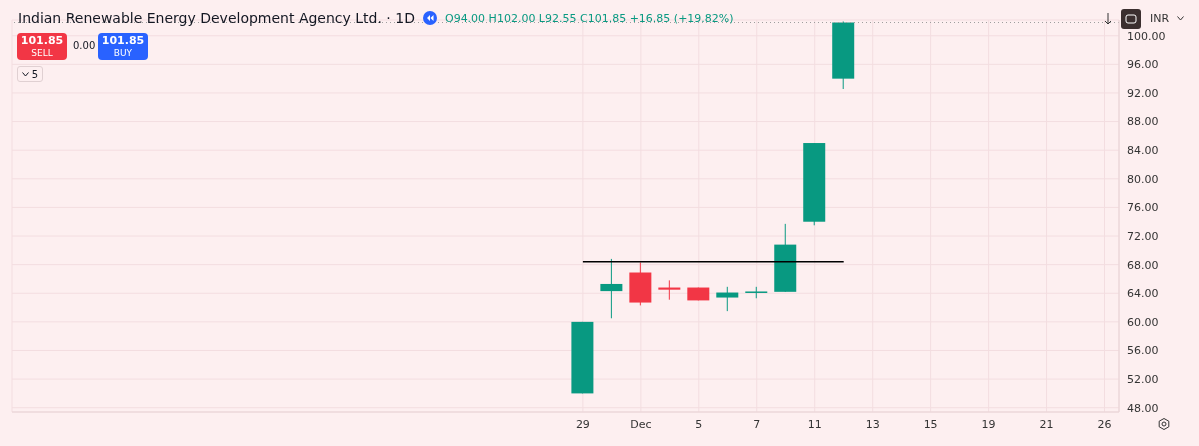 This screenshot has width=1199, height=446. Describe the element at coordinates (1143, 265) in the screenshot. I see `y-tick-label: 68.00` at that location.